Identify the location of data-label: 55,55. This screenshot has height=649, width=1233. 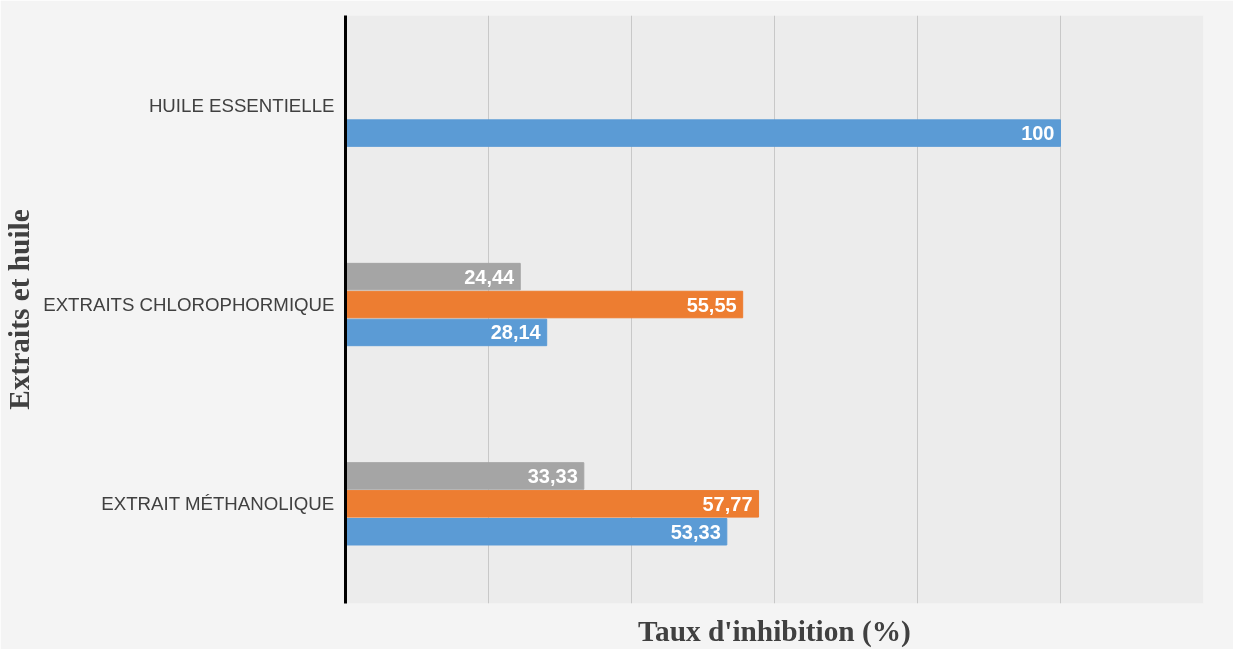
(711, 304).